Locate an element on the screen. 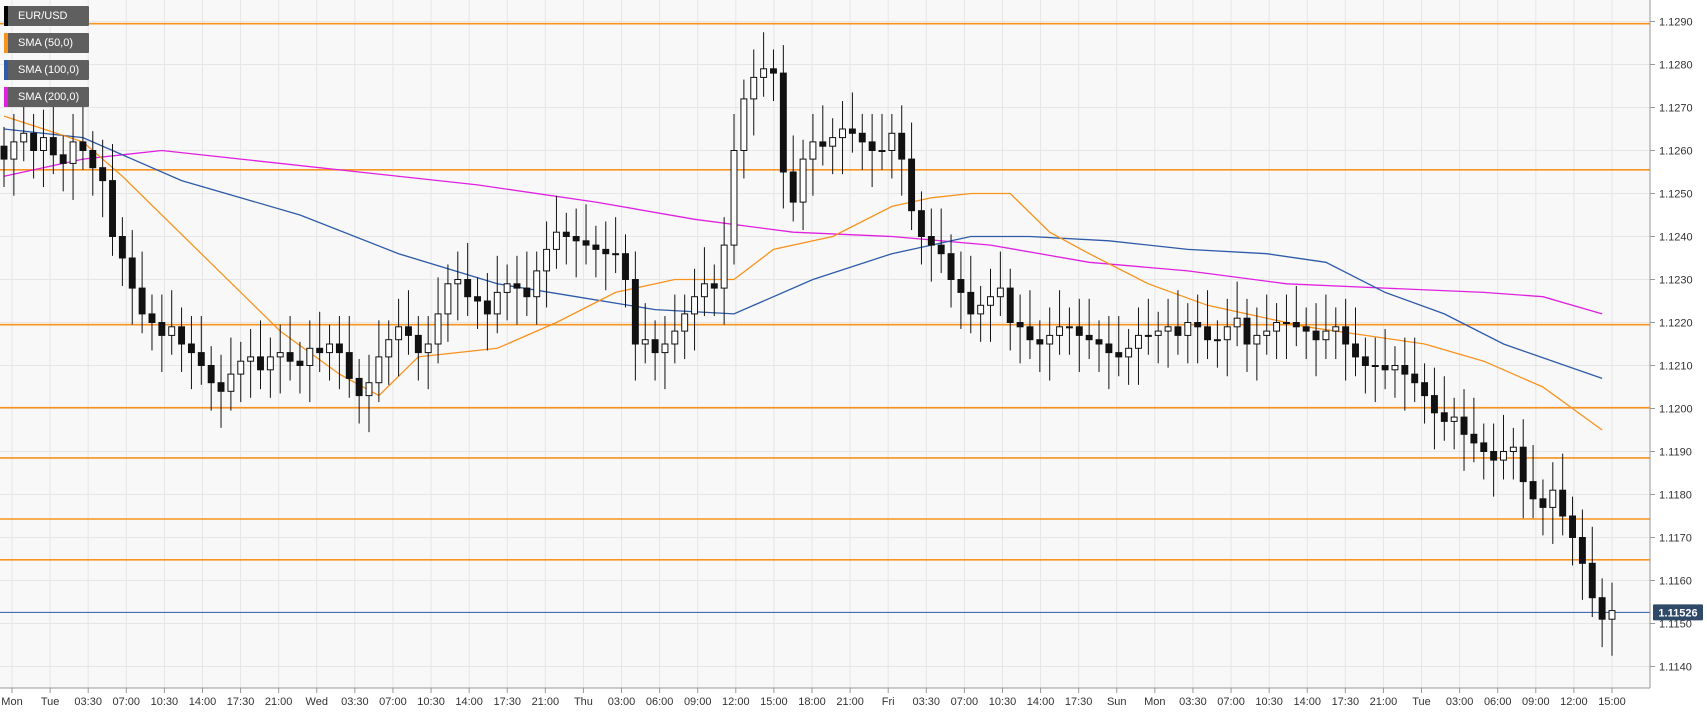 The image size is (1707, 712). x-tick-label: 03:30 is located at coordinates (355, 702).